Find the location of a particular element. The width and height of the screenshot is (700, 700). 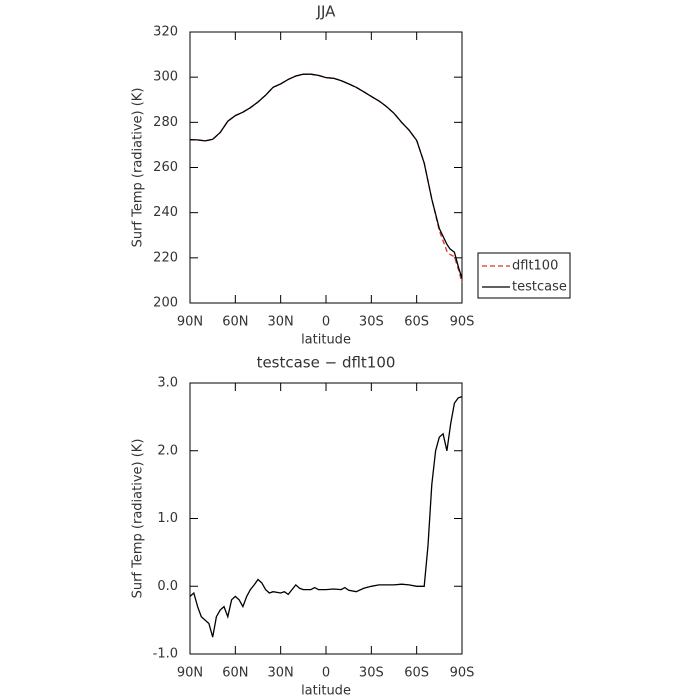

legend-label: dflt100 is located at coordinates (535, 266).